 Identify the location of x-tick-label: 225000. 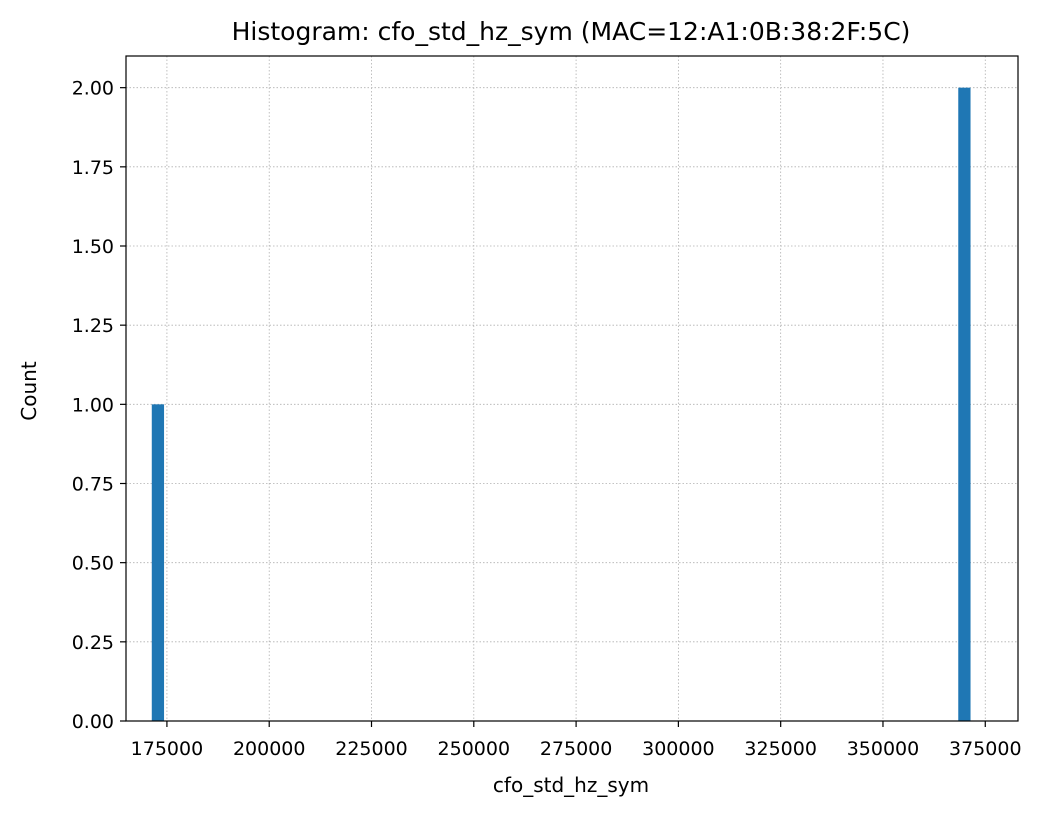
(371, 749).